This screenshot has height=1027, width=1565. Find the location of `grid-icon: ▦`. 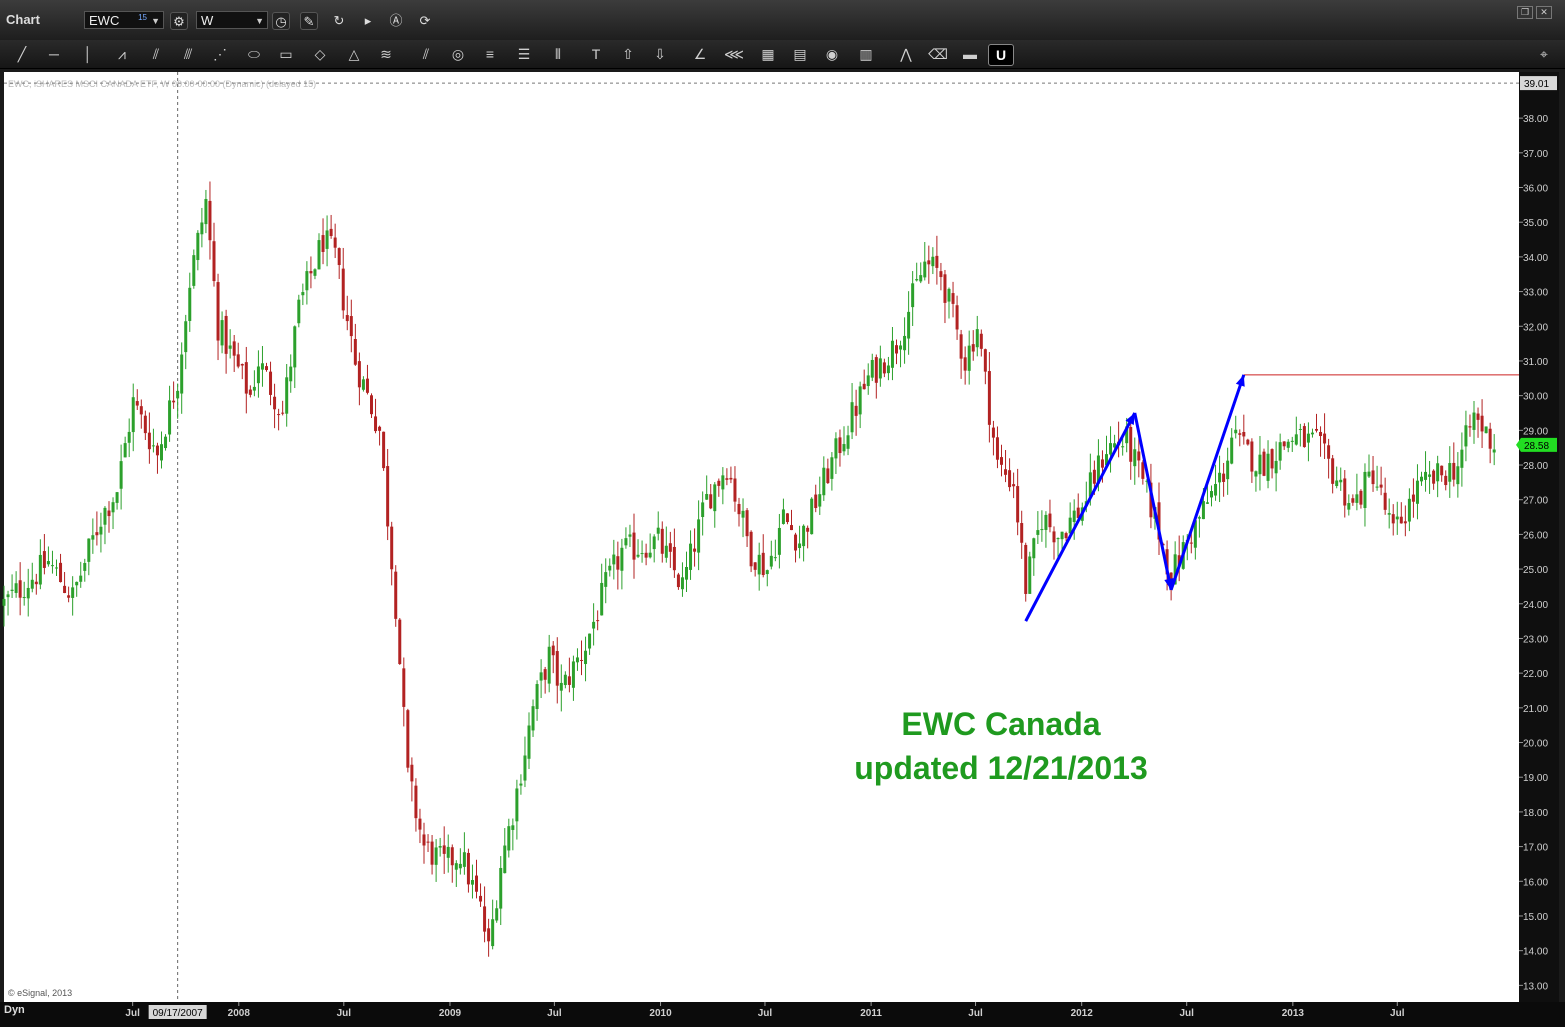

grid-icon: ▦ is located at coordinates (768, 54).